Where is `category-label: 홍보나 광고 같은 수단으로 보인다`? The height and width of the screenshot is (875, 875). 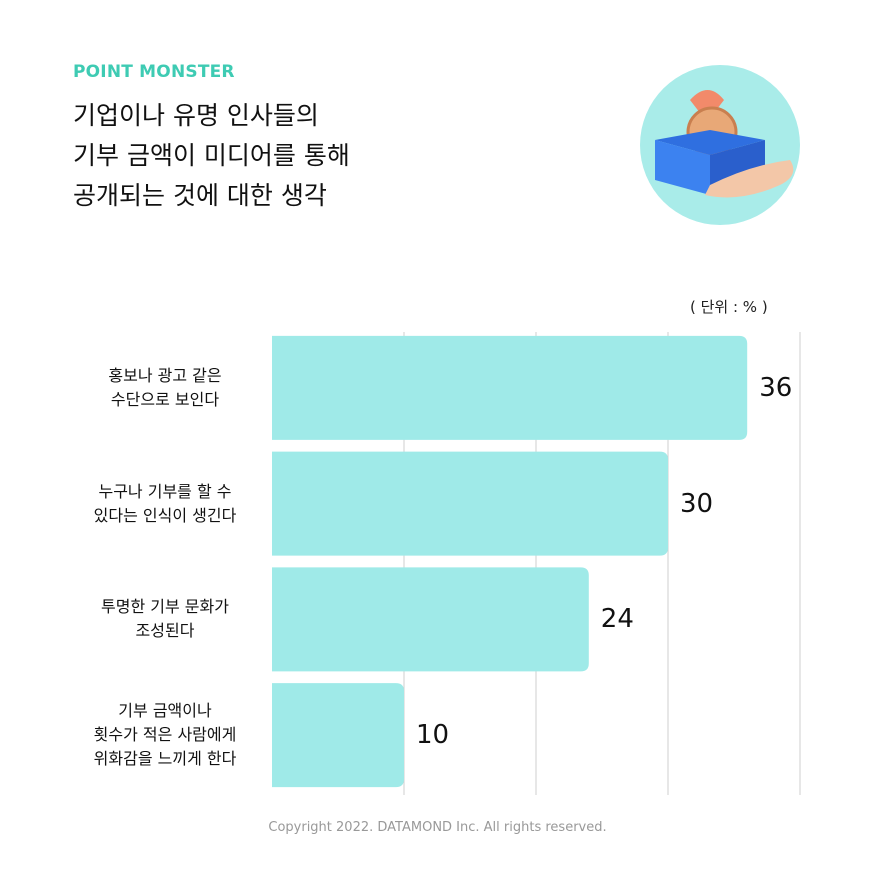 category-label: 홍보나 광고 같은 수단으로 보인다 is located at coordinates (165, 387).